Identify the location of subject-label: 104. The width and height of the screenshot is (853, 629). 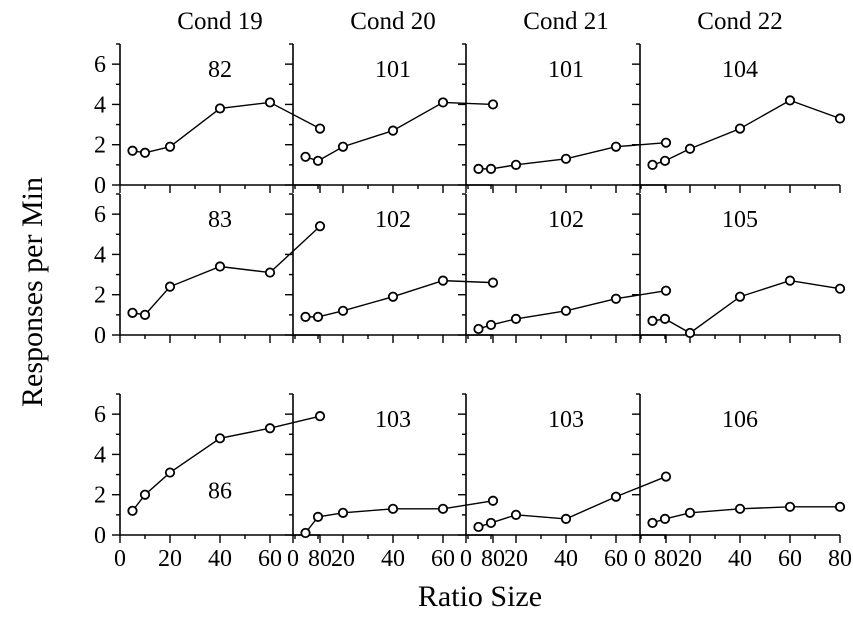
(740, 70).